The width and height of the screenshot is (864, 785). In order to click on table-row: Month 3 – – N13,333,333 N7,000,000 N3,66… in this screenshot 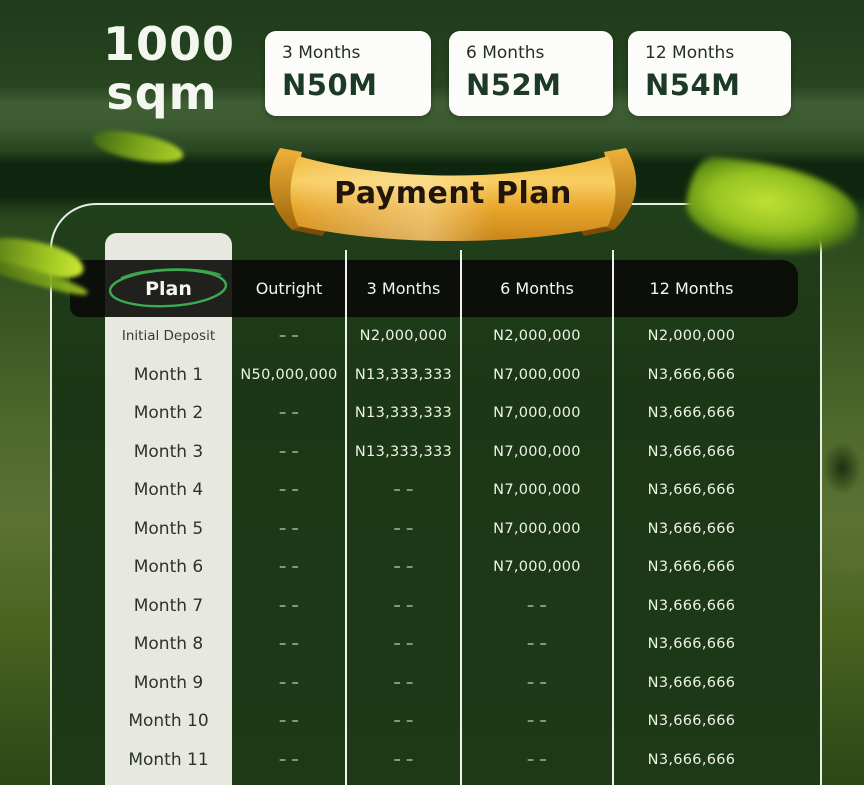, I will do `click(451, 452)`.